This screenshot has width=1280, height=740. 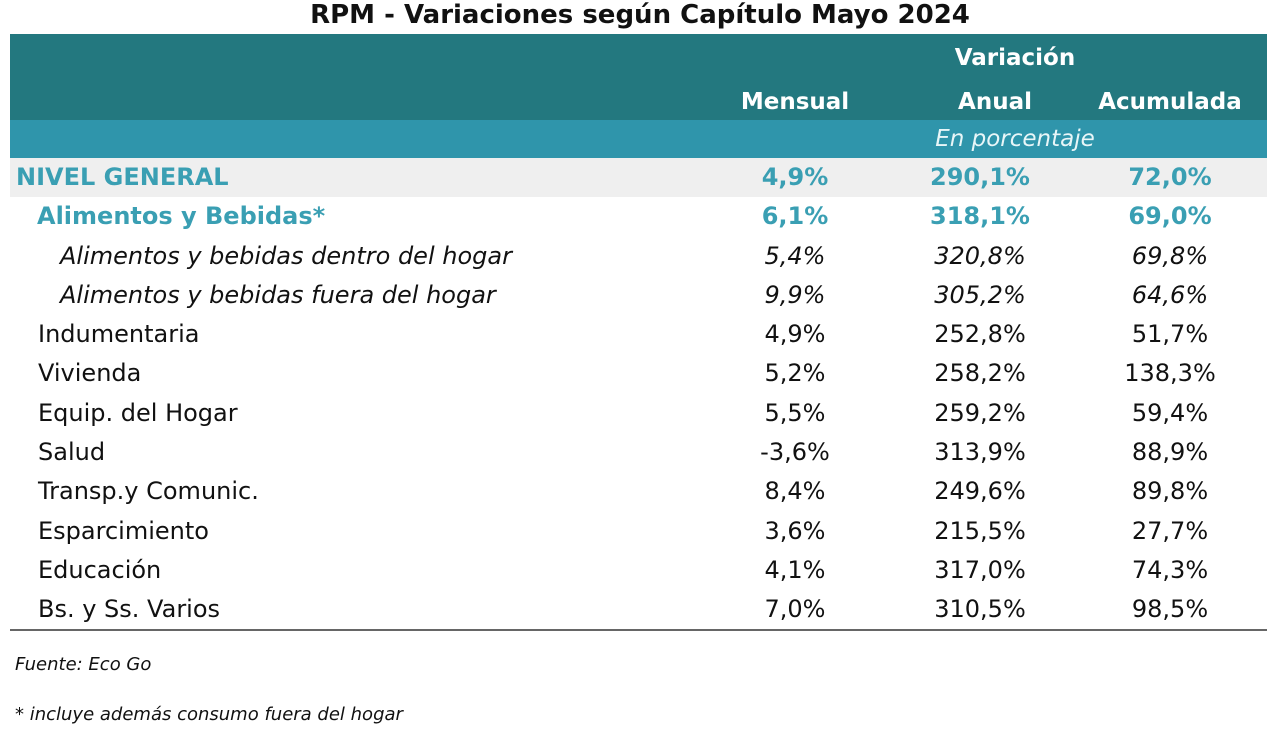 What do you see at coordinates (980, 177) in the screenshot?
I see `cell-anual: 290,1%` at bounding box center [980, 177].